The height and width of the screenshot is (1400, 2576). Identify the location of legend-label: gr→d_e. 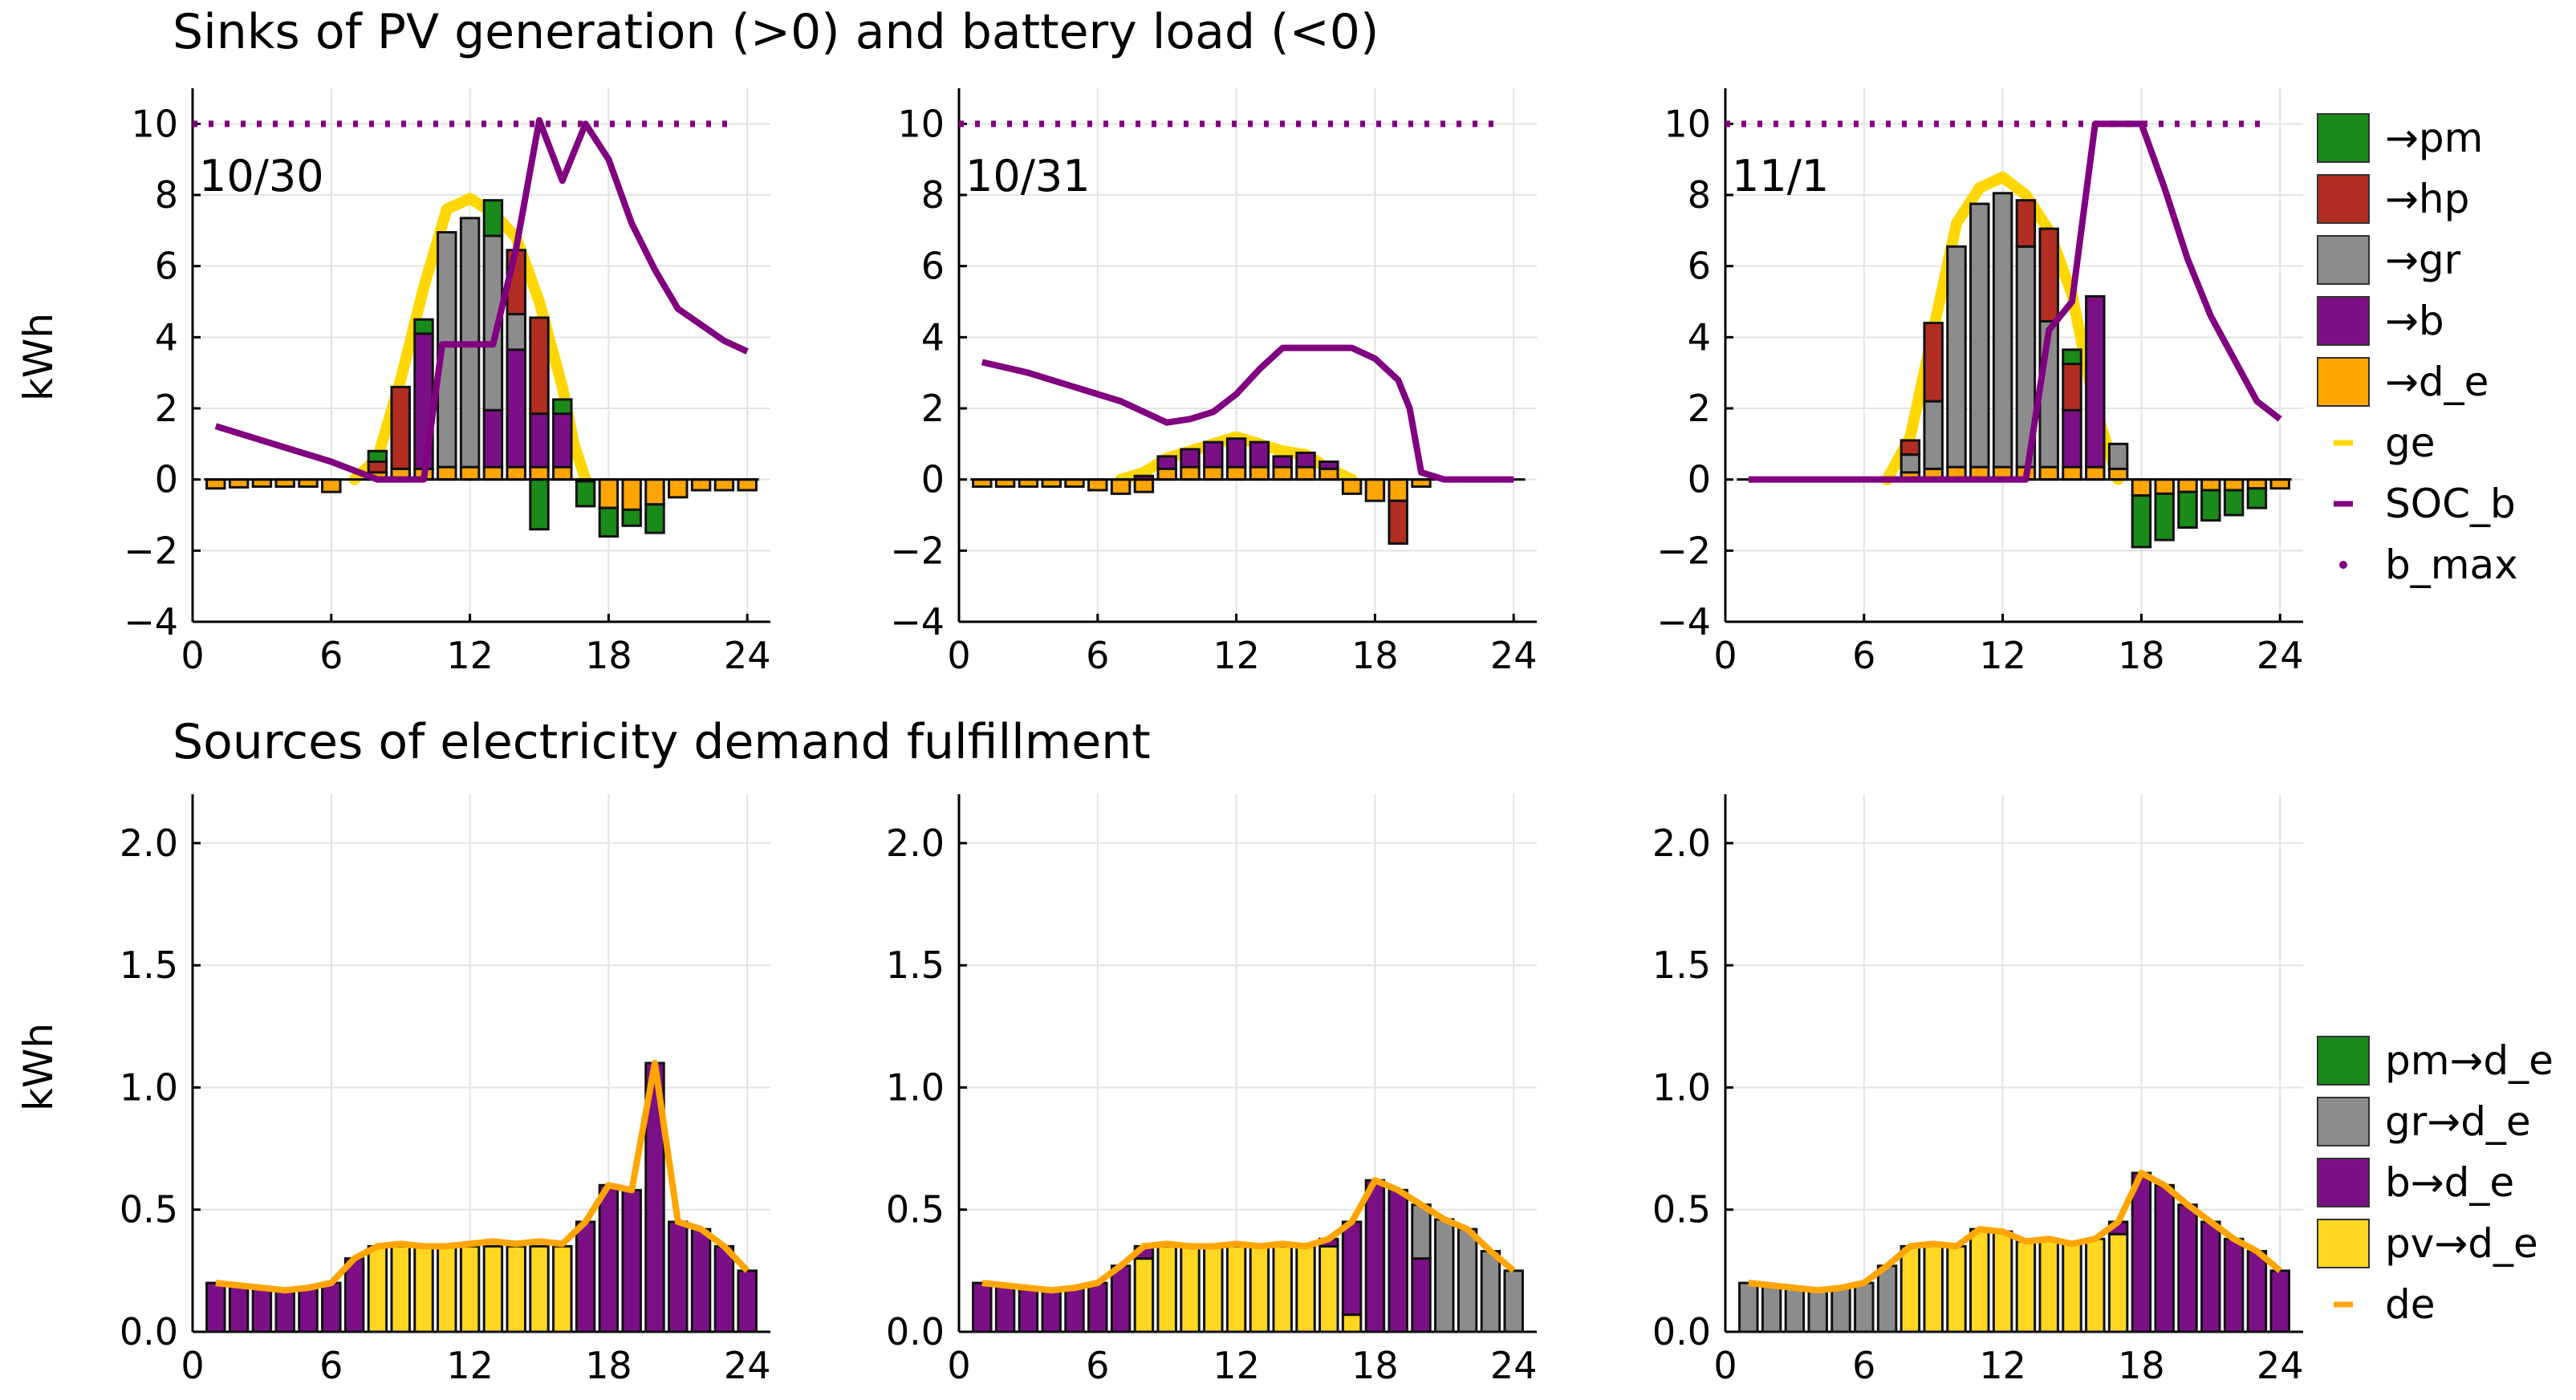
(2458, 1121).